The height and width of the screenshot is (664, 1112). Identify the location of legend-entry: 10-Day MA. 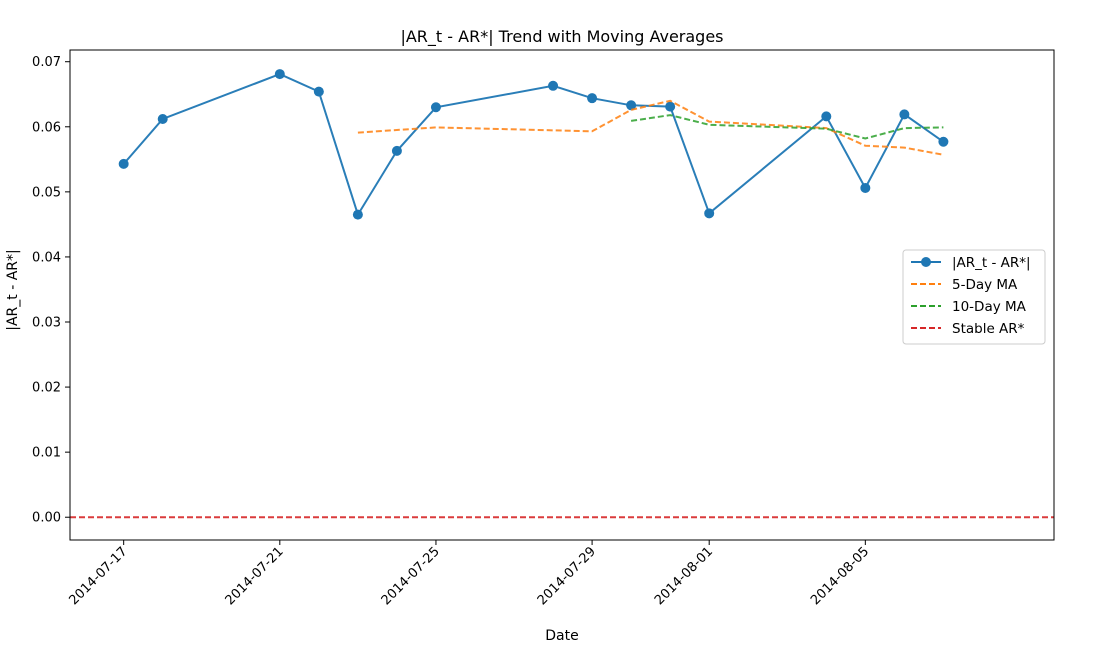
(969, 307).